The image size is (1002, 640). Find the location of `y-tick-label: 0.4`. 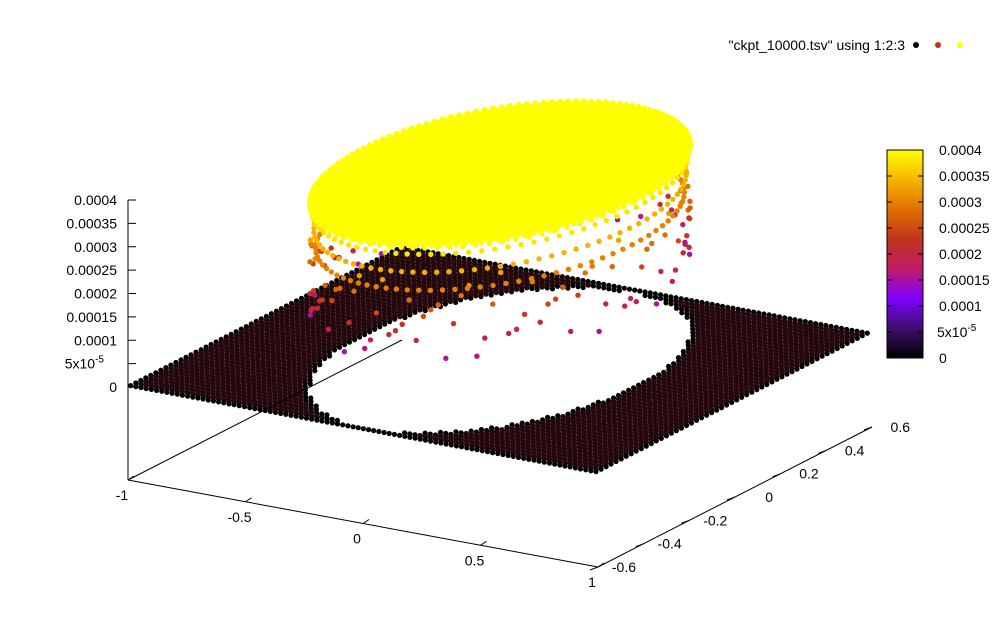

y-tick-label: 0.4 is located at coordinates (855, 450).